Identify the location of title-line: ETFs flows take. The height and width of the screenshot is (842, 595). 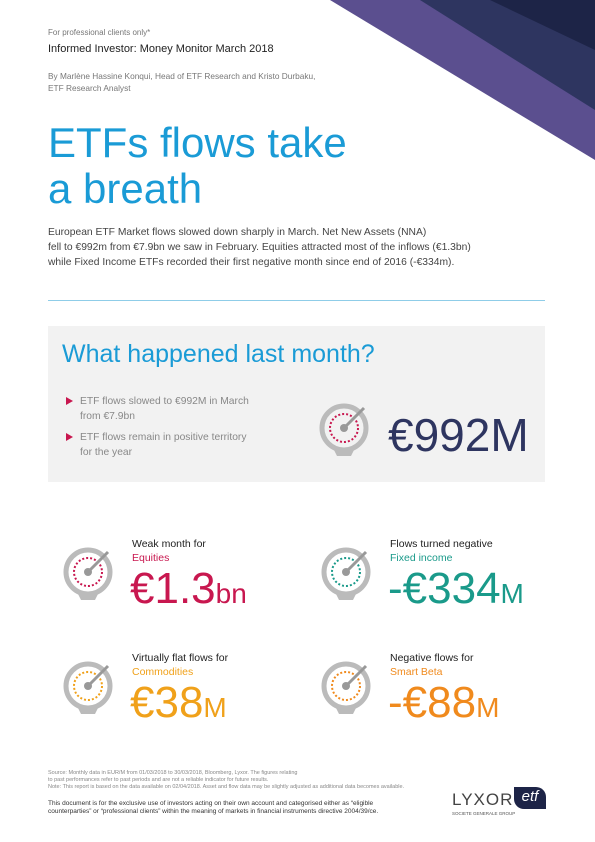
(197, 142).